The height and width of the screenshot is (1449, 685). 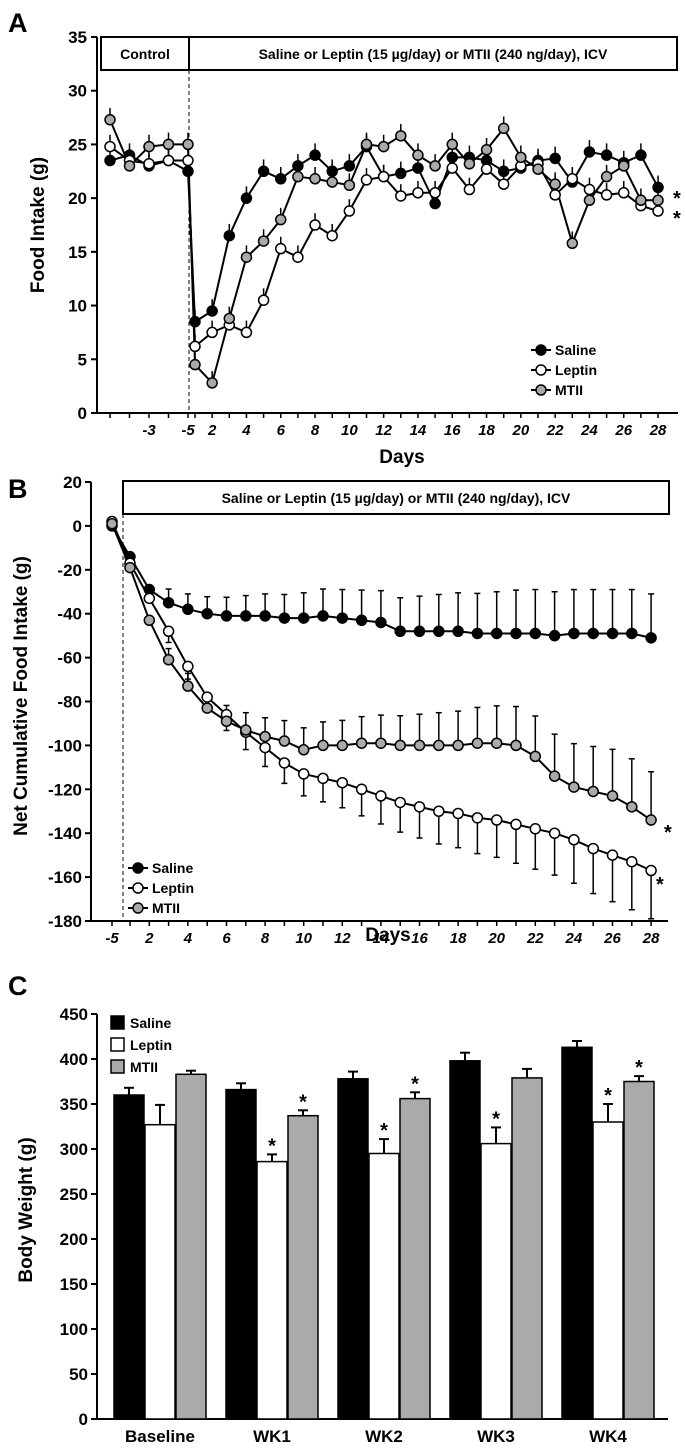 I want to click on panel-a-y-axis-label: Food Intake (g), so click(x=38, y=225).